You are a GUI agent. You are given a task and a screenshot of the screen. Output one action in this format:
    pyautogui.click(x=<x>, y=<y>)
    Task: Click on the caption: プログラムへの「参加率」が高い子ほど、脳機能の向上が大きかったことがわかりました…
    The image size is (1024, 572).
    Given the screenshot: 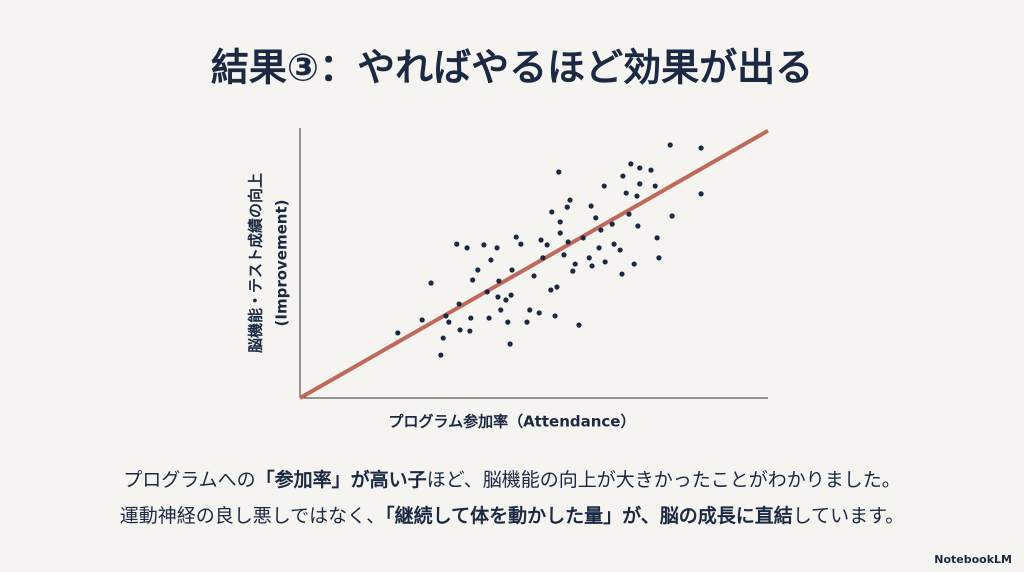 What is the action you would take?
    pyautogui.click(x=512, y=498)
    